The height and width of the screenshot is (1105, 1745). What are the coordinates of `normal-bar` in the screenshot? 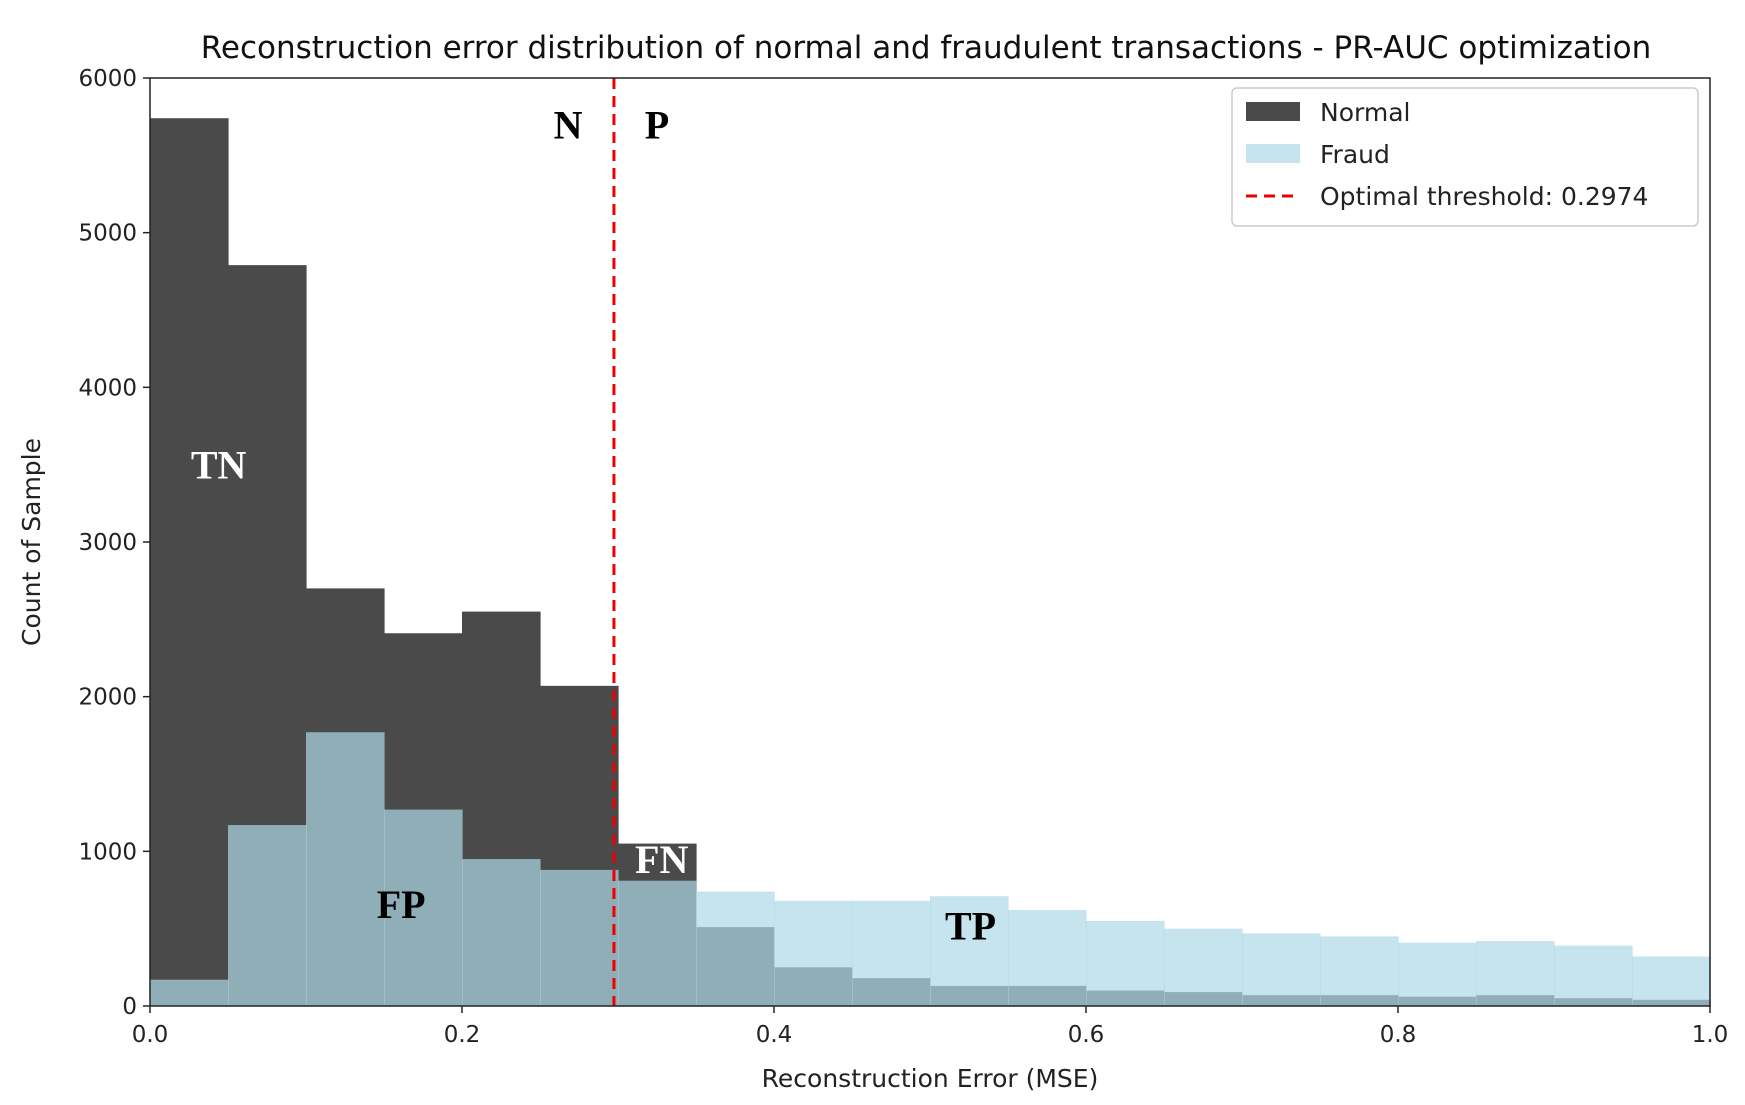 It's located at (189, 562).